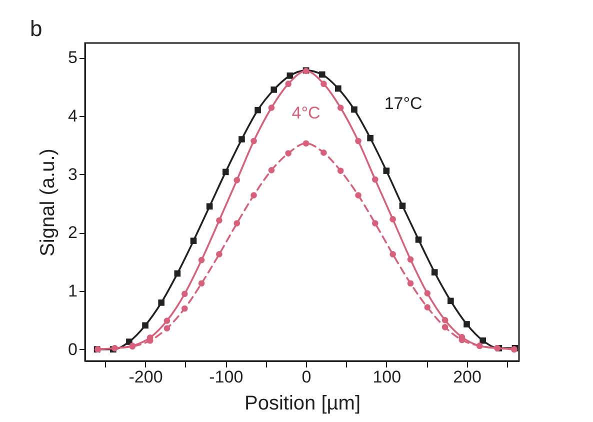 Image resolution: width=593 pixels, height=422 pixels. I want to click on x-tick-label: -100, so click(226, 377).